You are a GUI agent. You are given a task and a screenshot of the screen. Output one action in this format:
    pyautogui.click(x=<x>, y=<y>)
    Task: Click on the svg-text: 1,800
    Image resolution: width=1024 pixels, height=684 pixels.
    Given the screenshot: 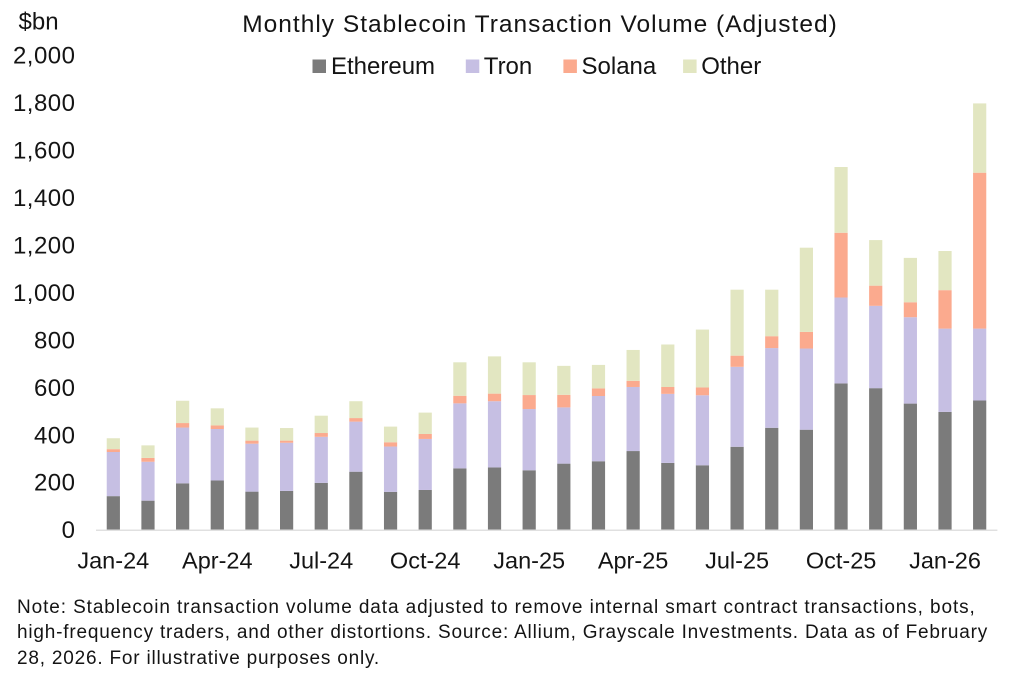 What is the action you would take?
    pyautogui.click(x=44, y=103)
    